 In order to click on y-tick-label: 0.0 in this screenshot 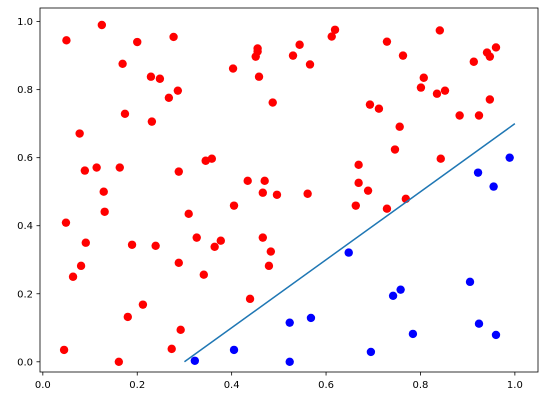, I will do `click(25, 362)`.